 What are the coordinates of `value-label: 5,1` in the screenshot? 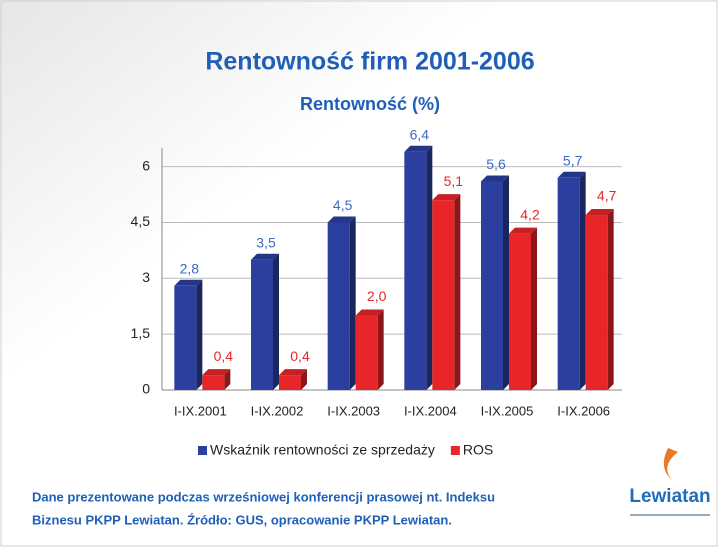 It's located at (454, 181).